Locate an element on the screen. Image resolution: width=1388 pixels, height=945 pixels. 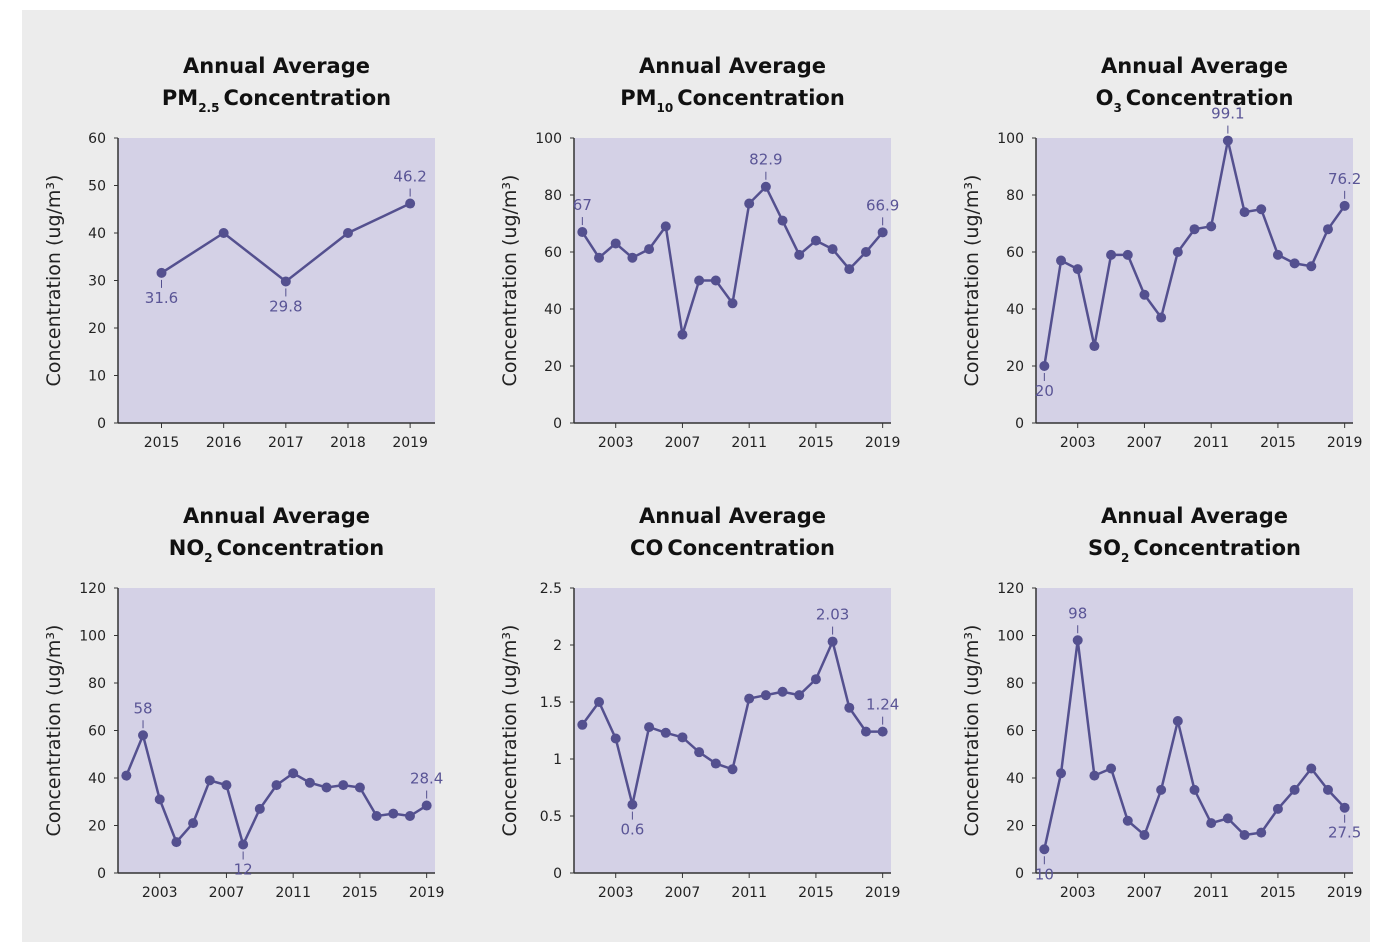
subscript: 2 is located at coordinates (208, 558).